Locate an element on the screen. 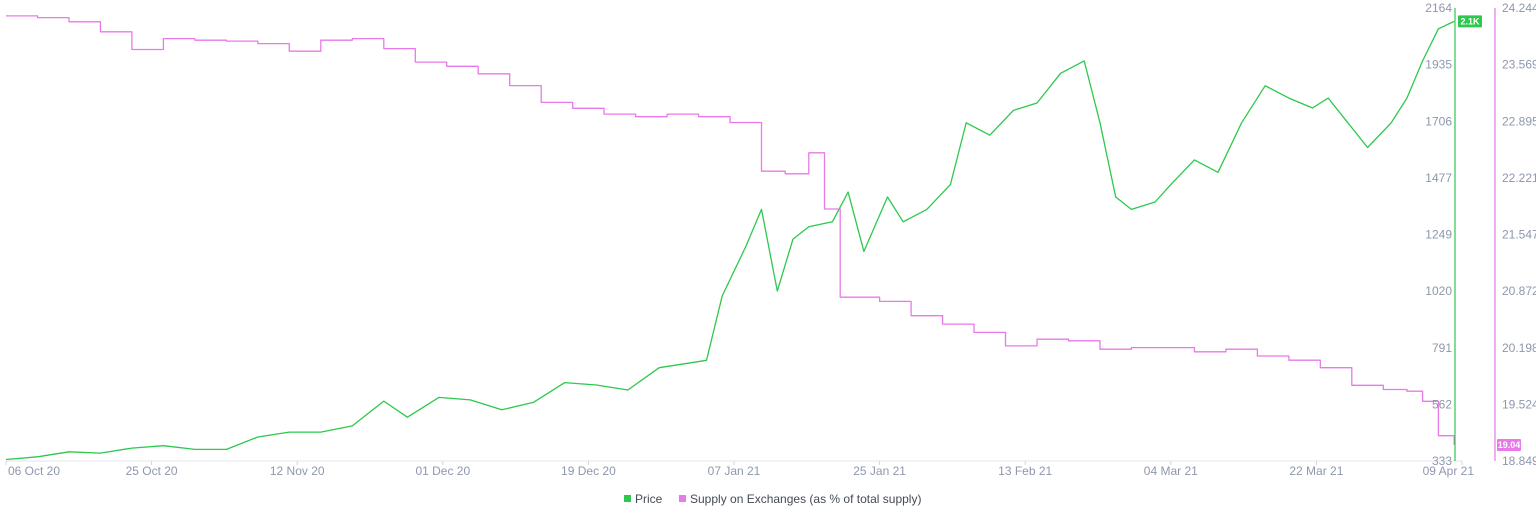 The image size is (1536, 520). supply-tick-label: 23.569 is located at coordinates (1519, 65).